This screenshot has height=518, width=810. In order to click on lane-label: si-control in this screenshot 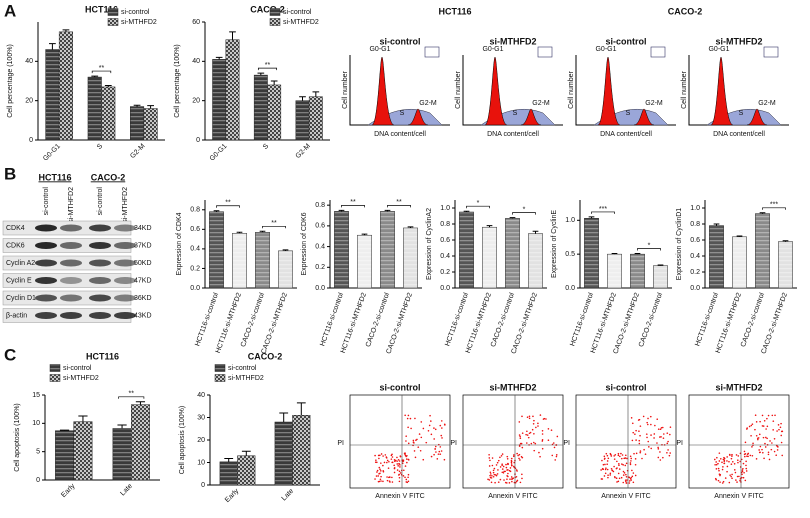, I will do `click(100, 201)`.